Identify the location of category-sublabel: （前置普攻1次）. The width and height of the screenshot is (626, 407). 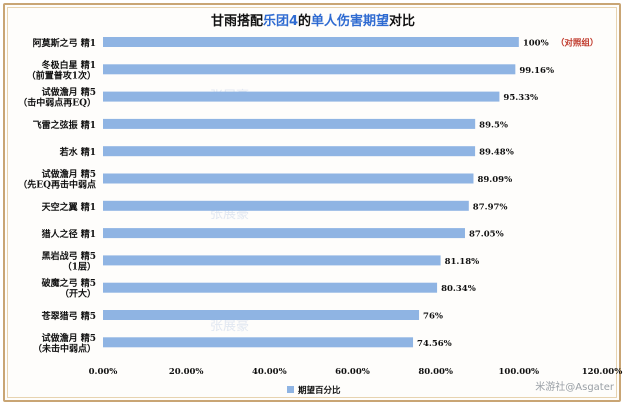
(61, 75).